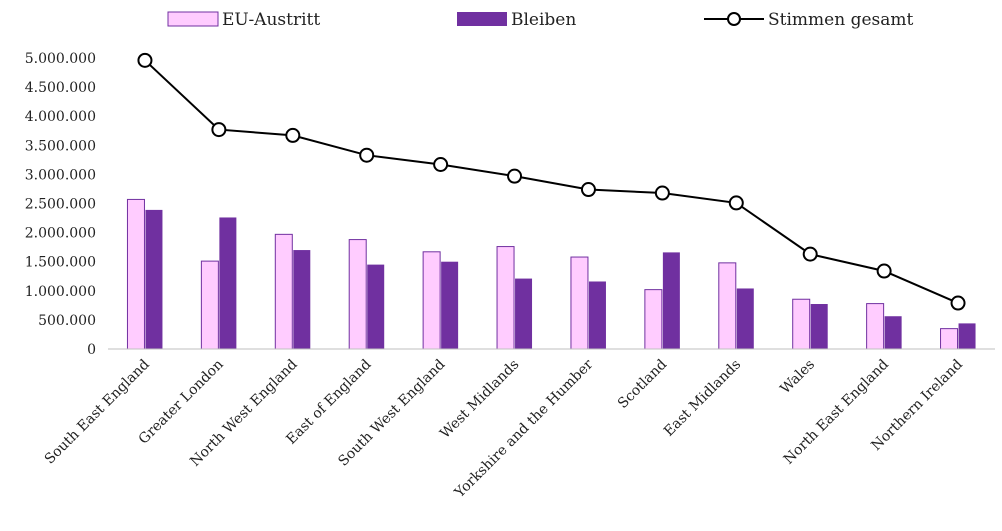 This screenshot has height=531, width=1002. Describe the element at coordinates (271, 20) in the screenshot. I see `legend-label-eu-austritt: EU-Austritt` at that location.